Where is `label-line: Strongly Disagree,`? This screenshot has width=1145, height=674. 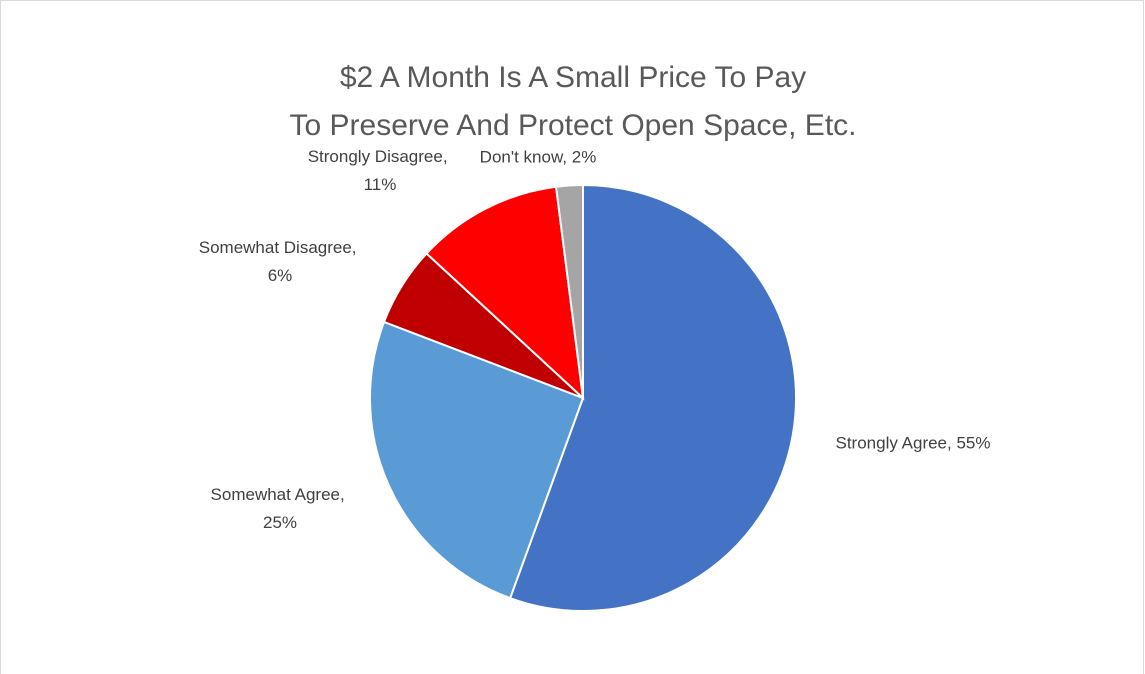 label-line: Strongly Disagree, is located at coordinates (380, 156).